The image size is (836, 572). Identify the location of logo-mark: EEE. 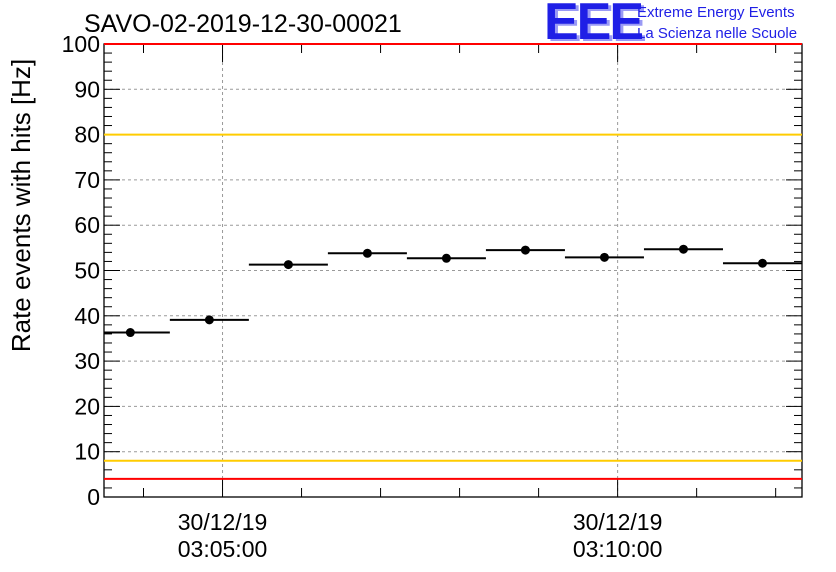
(594, 25).